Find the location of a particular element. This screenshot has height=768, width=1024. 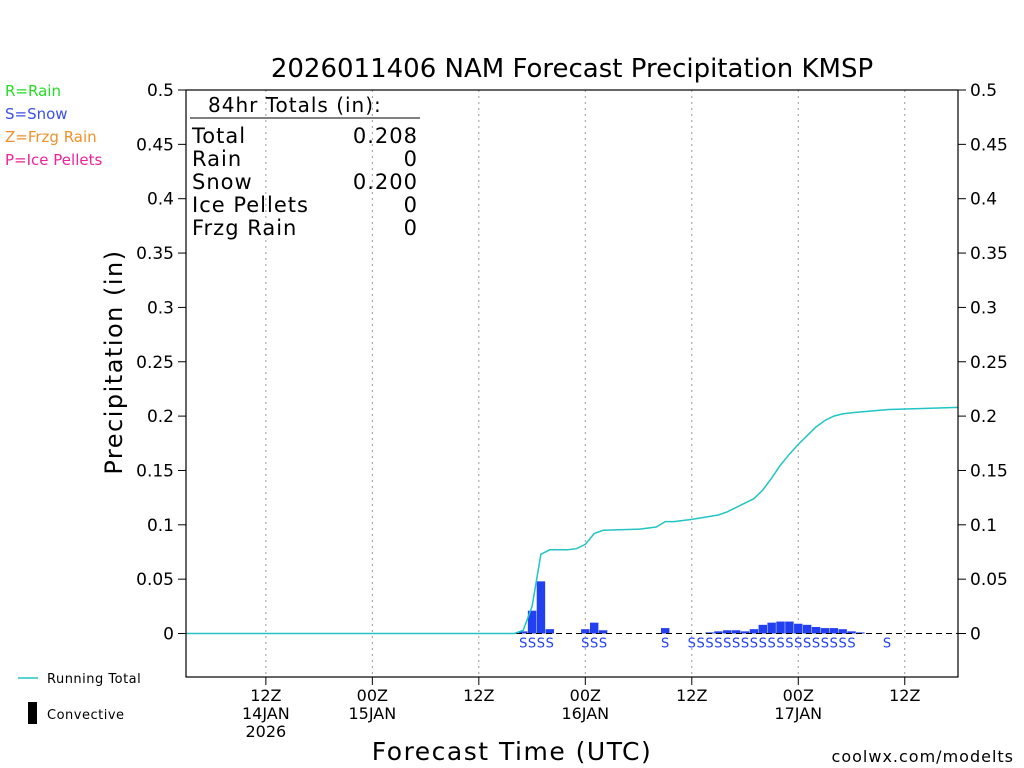

ptype-legend-entry: P=Ice Pellets is located at coordinates (53, 160).